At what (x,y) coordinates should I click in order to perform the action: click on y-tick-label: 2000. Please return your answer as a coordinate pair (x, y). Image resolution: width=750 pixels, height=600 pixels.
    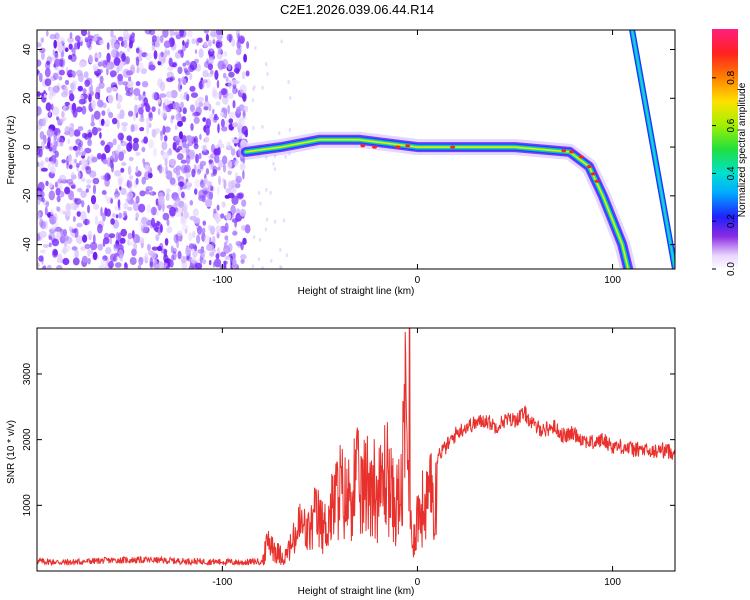
    Looking at the image, I should click on (27, 439).